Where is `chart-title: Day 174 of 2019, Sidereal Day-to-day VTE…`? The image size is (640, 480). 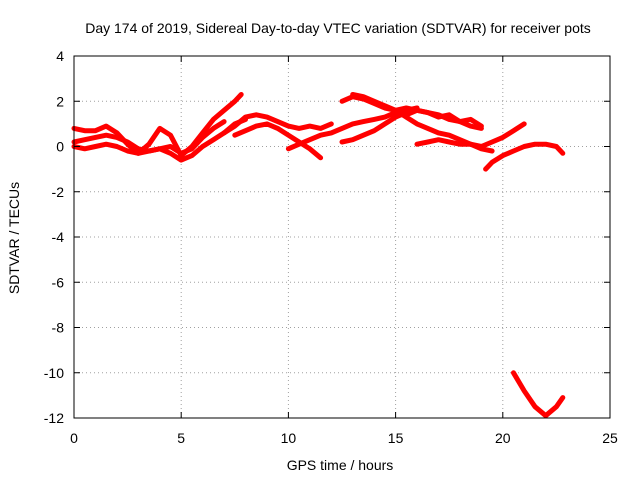 chart-title: Day 174 of 2019, Sidereal Day-to-day VTE… is located at coordinates (338, 28).